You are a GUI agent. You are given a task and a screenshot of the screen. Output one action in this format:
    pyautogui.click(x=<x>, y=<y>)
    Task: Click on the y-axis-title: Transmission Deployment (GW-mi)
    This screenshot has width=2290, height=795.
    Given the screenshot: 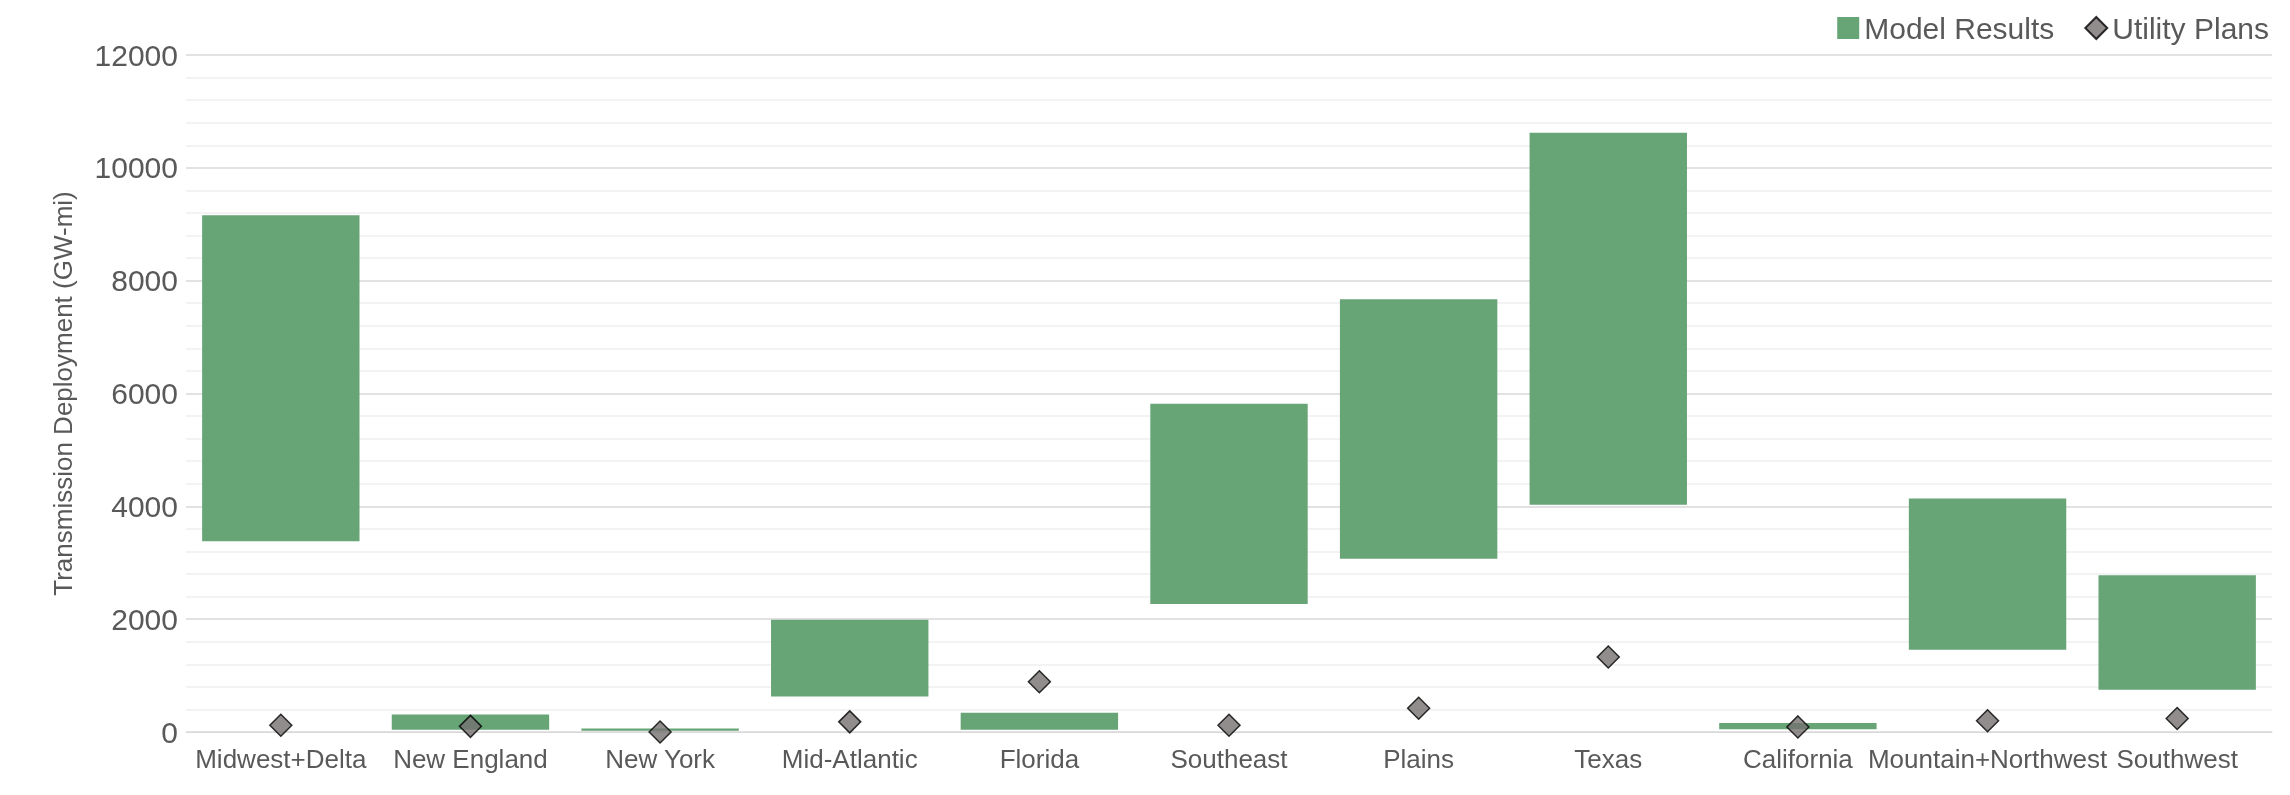 What is the action you would take?
    pyautogui.click(x=63, y=393)
    